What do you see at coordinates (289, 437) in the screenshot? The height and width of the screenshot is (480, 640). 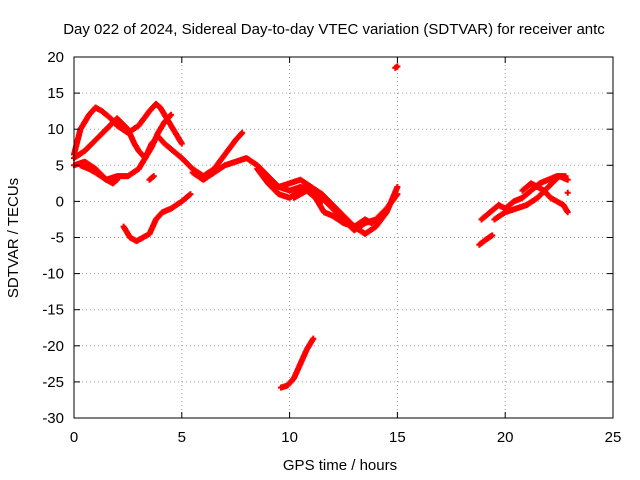 I see `x-tick-label: 10` at bounding box center [289, 437].